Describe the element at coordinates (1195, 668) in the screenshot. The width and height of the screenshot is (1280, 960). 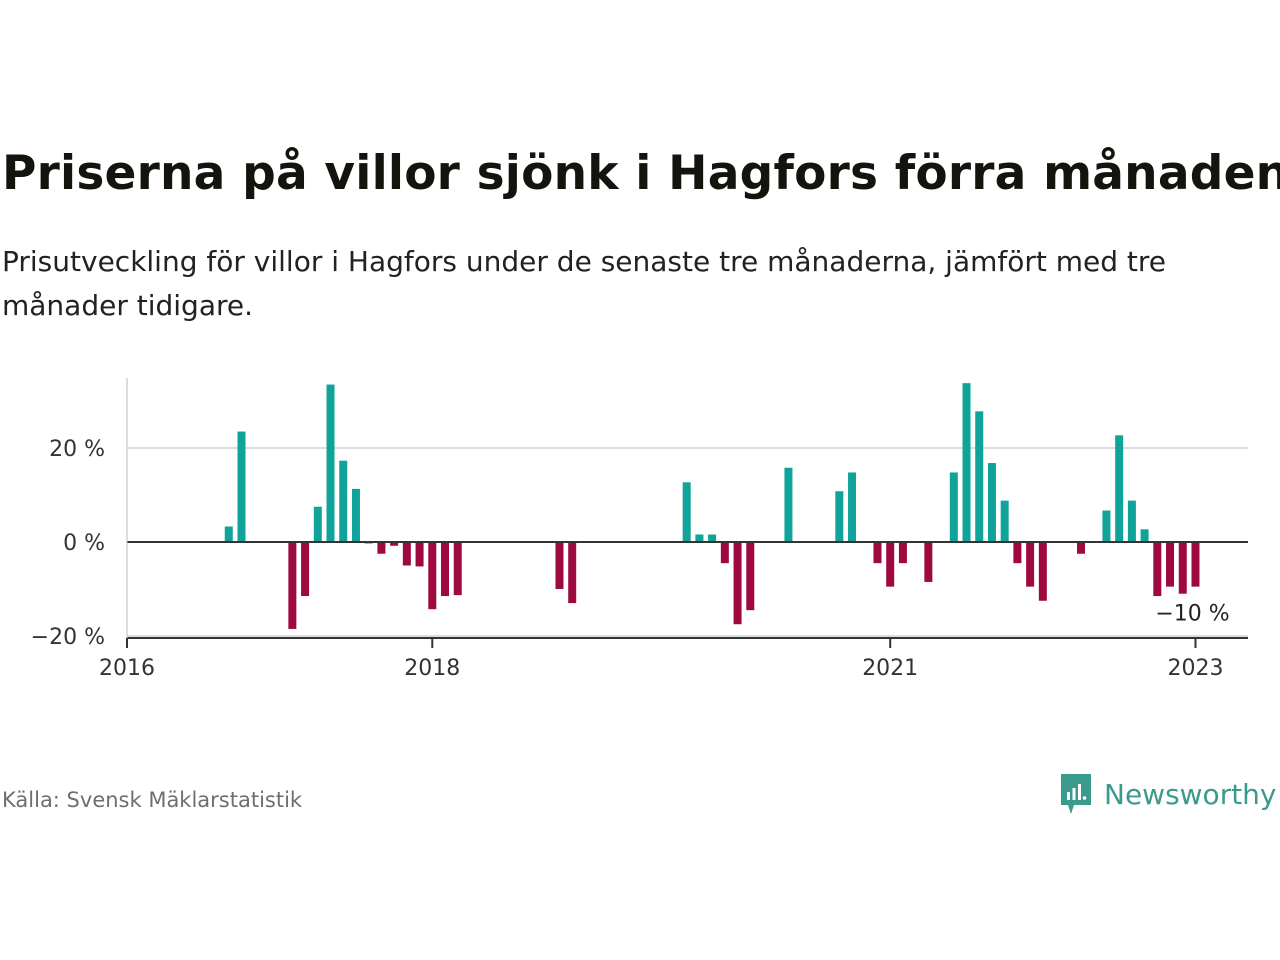
I see `x-tick-label: 2023` at that location.